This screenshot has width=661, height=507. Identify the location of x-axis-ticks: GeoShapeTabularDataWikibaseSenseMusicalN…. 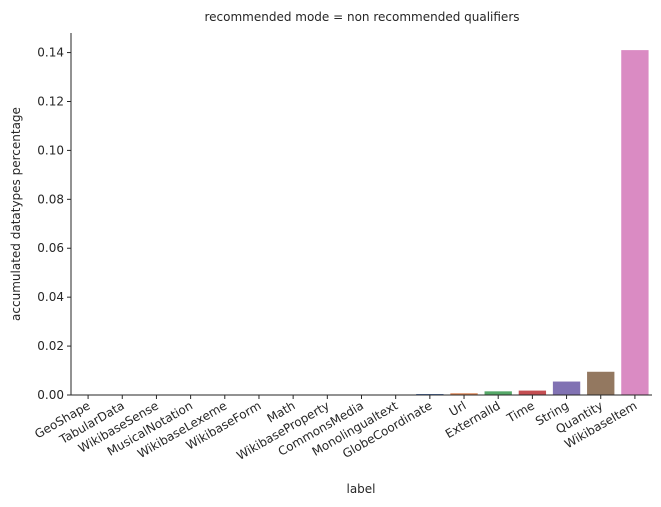
(335, 429).